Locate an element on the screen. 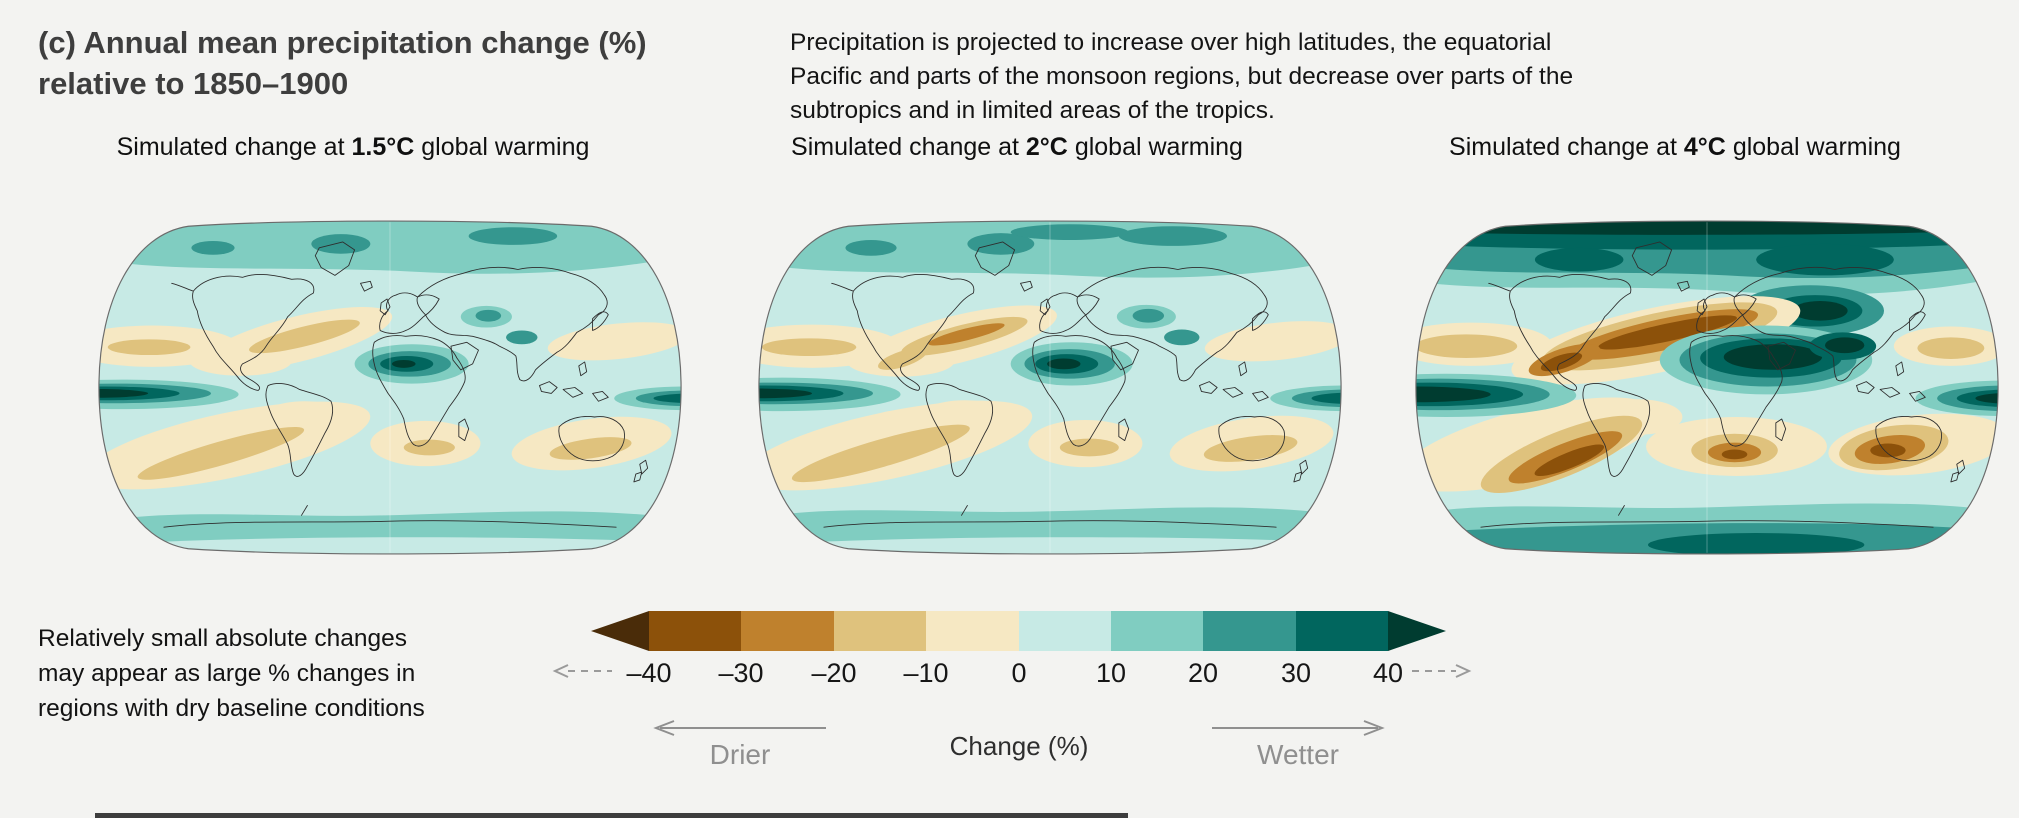  drier-arrow-icon is located at coordinates (739, 728).